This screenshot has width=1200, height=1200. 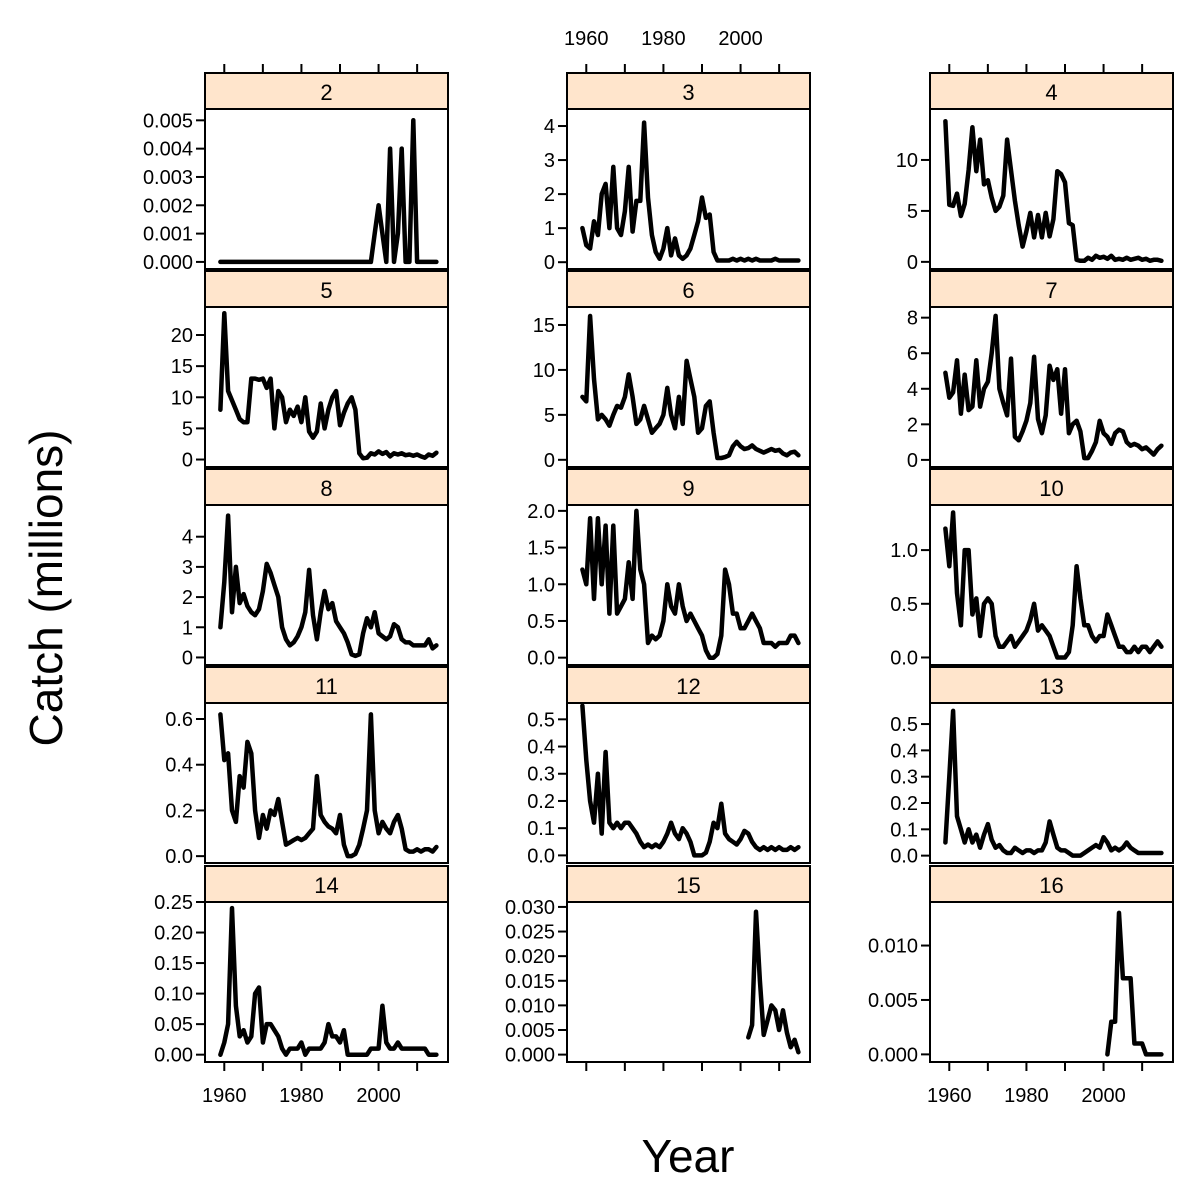 I want to click on y-tick-label-9-4: 2.0, so click(x=541, y=512).